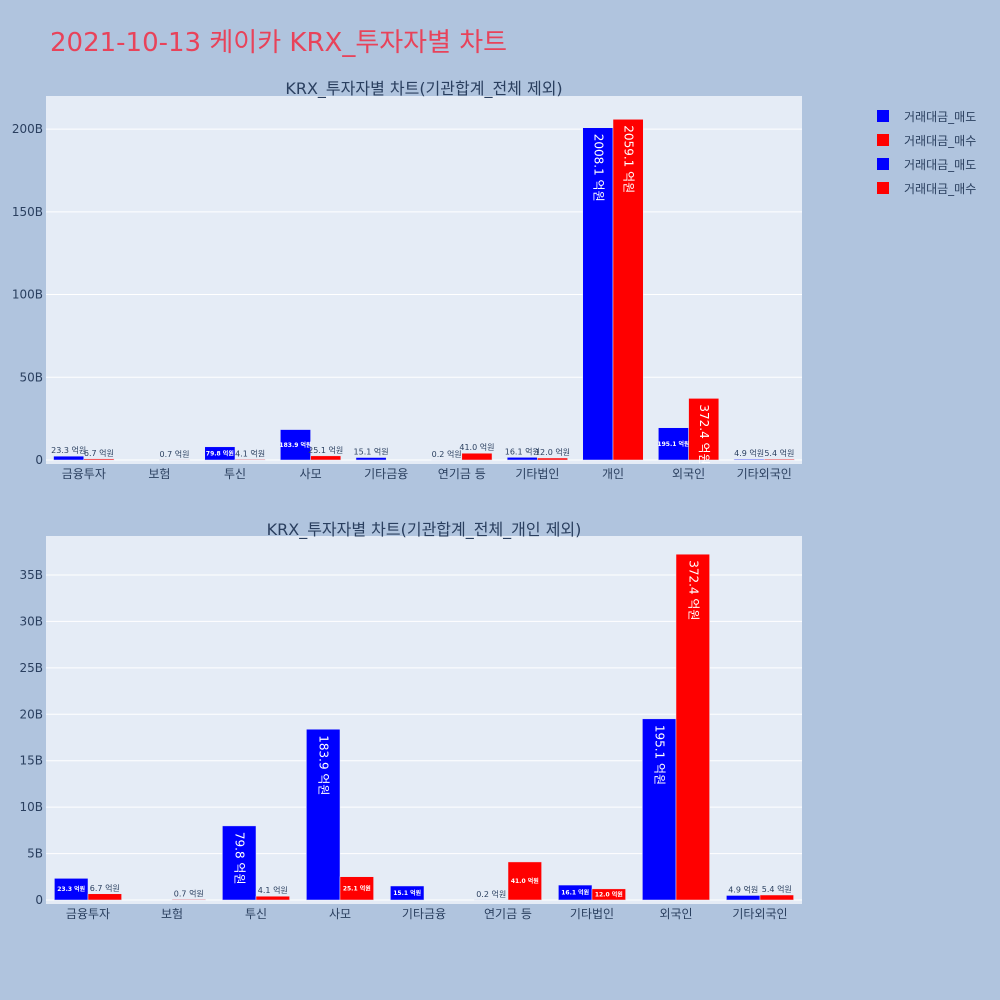 The image size is (1000, 1000). I want to click on data-label: 2008.1 억원, so click(598, 168).